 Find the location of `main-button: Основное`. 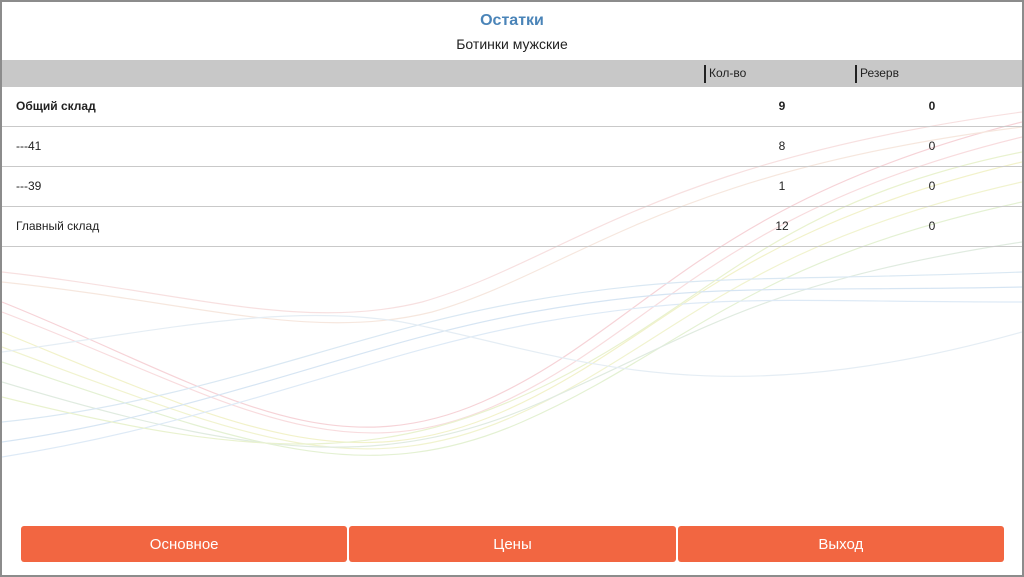

main-button: Основное is located at coordinates (184, 544).